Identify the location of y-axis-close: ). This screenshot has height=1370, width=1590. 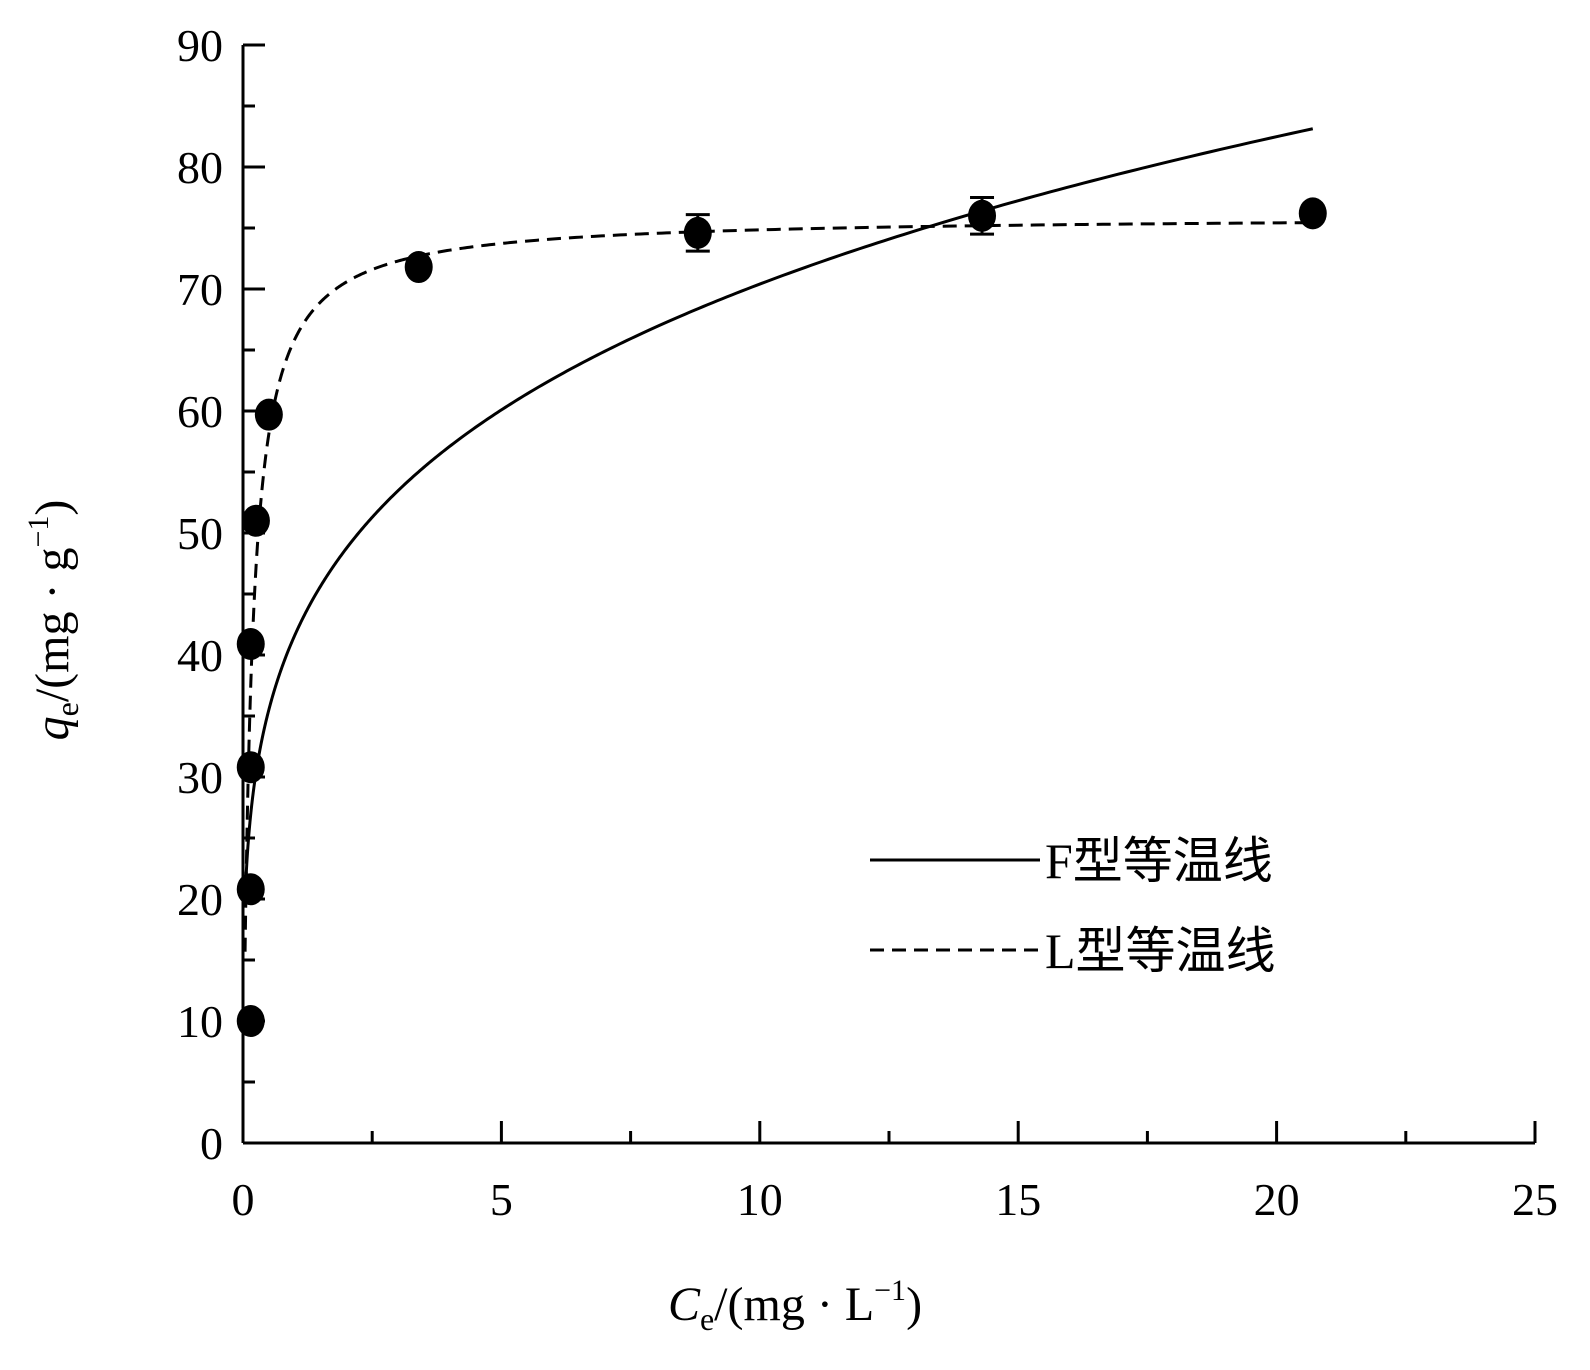
(52, 508).